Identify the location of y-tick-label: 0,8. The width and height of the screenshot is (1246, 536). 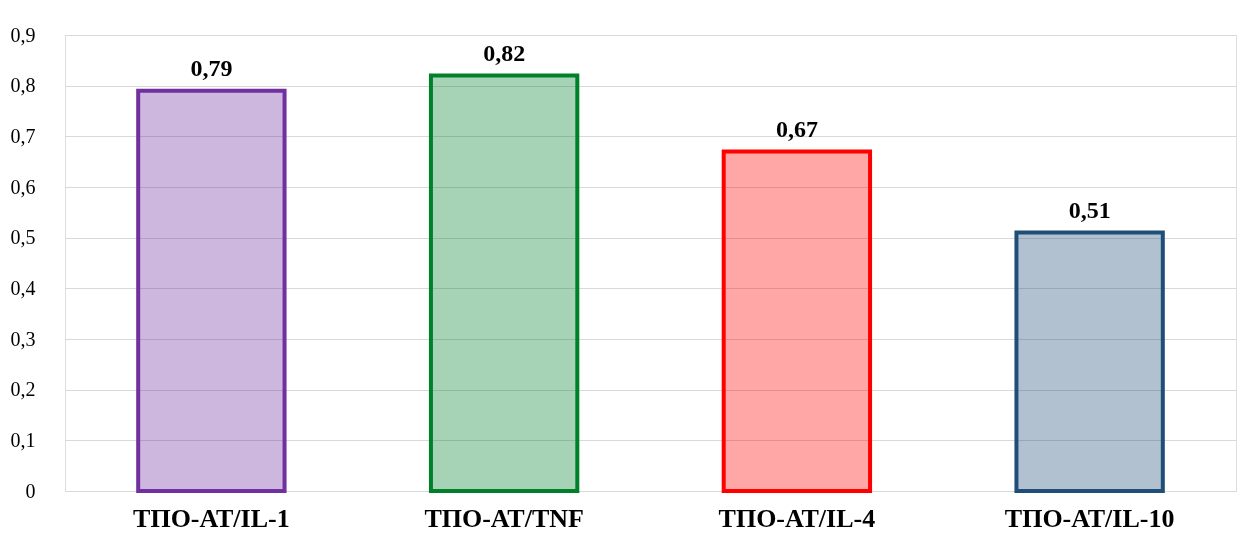
(23, 85).